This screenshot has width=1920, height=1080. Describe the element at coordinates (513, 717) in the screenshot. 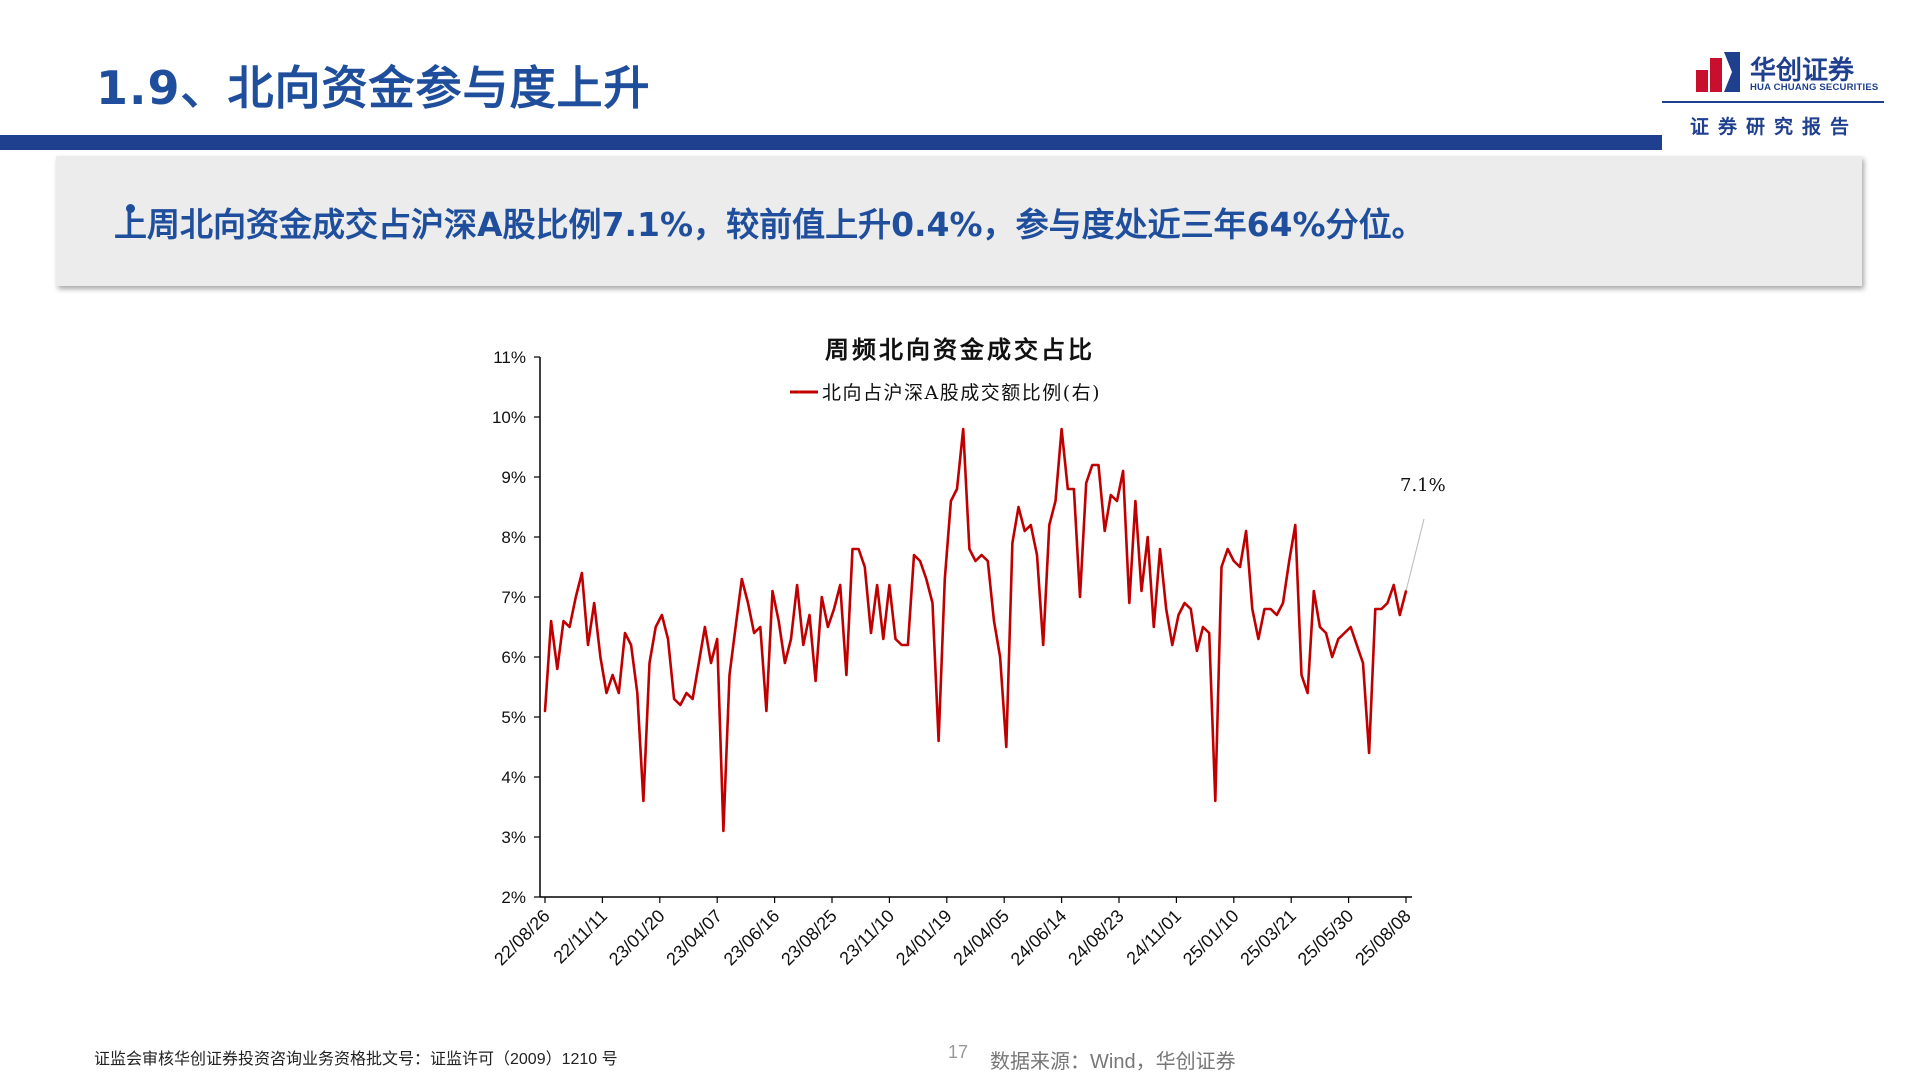

I see `y-tick-label: 5%` at that location.